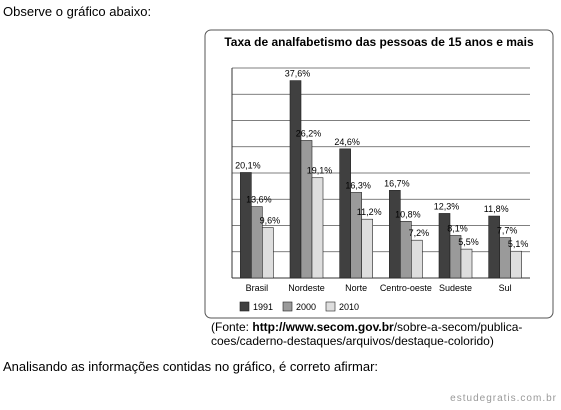 The width and height of the screenshot is (561, 410). I want to click on value-label: 8,1%, so click(457, 228).